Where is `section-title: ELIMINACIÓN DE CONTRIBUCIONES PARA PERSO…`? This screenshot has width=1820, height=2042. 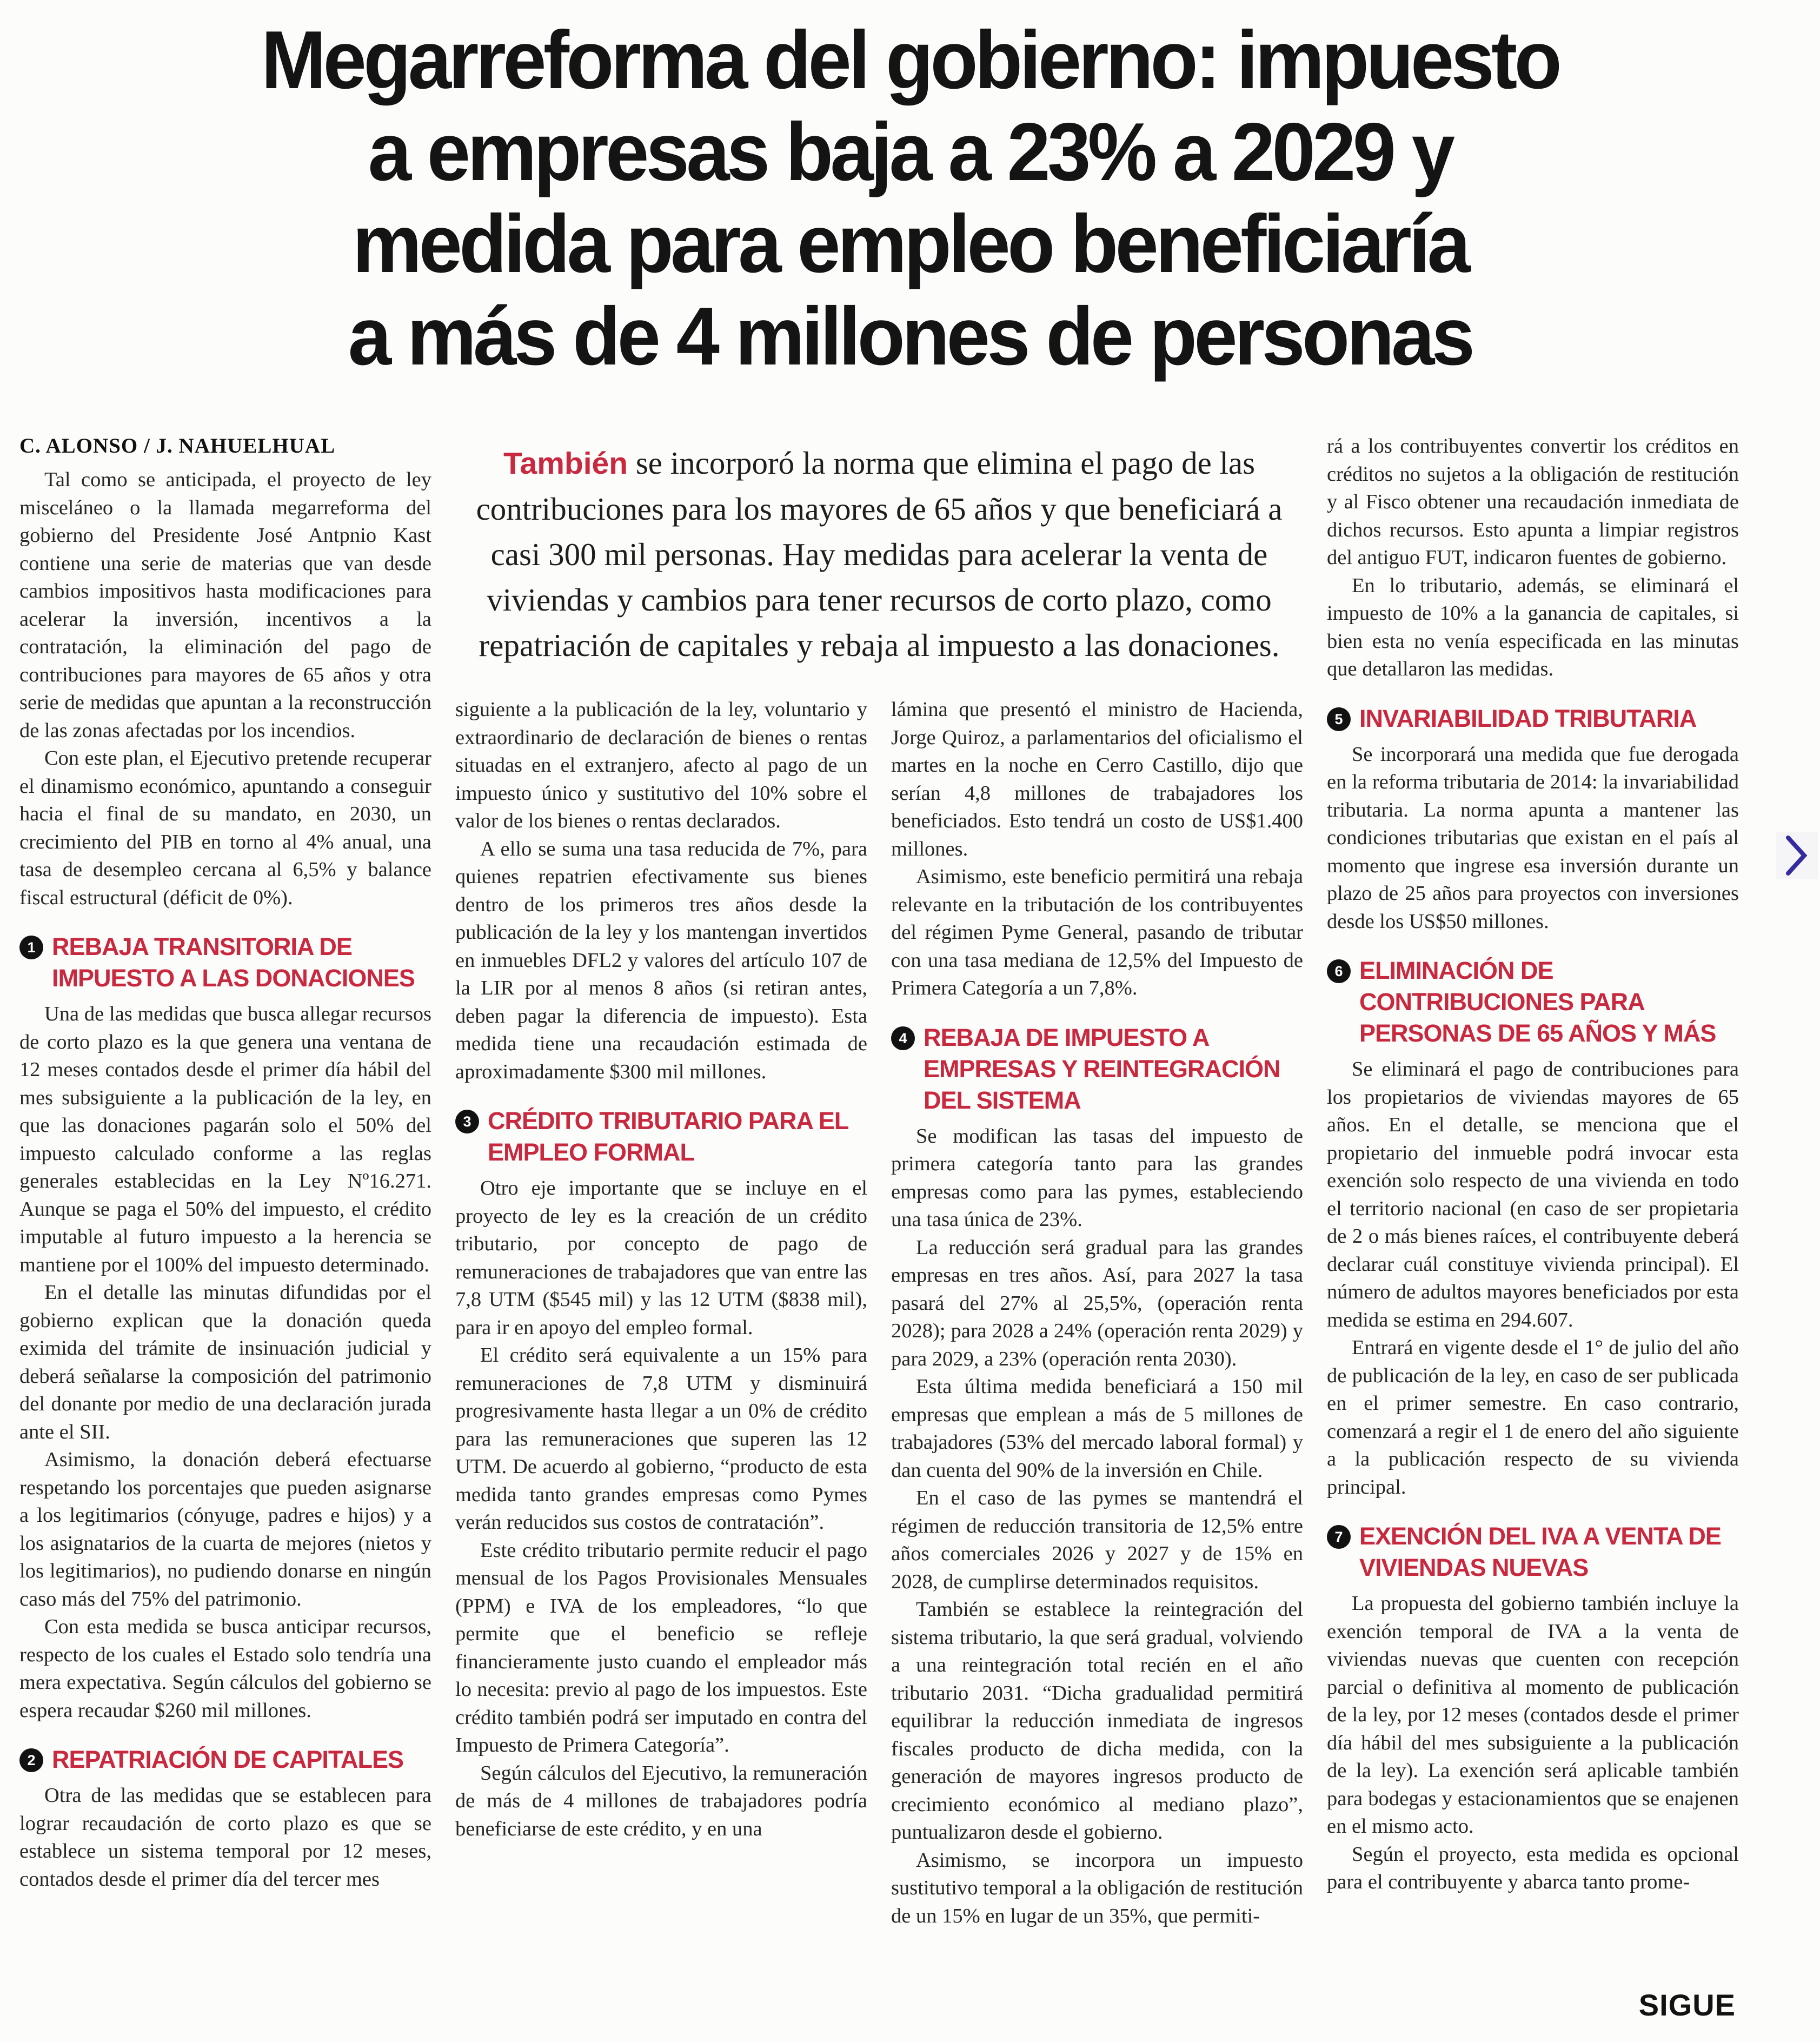 section-title: ELIMINACIÓN DE CONTRIBUCIONES PARA PERSO… is located at coordinates (1537, 1002).